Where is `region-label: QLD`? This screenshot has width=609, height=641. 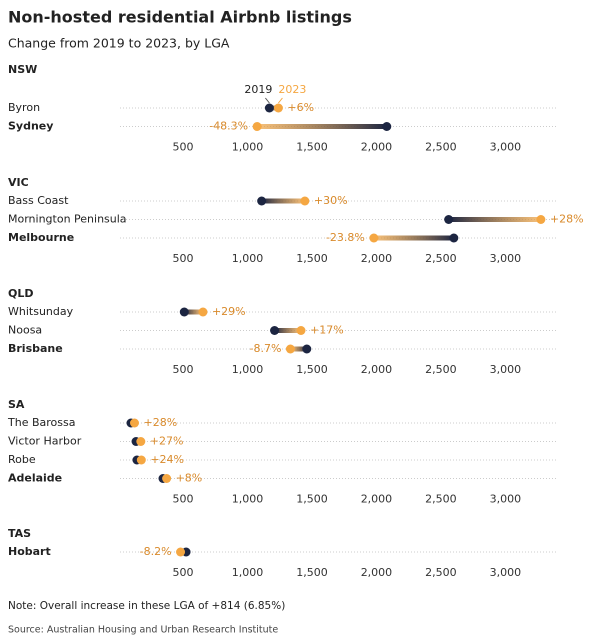 region-label: QLD is located at coordinates (21, 293).